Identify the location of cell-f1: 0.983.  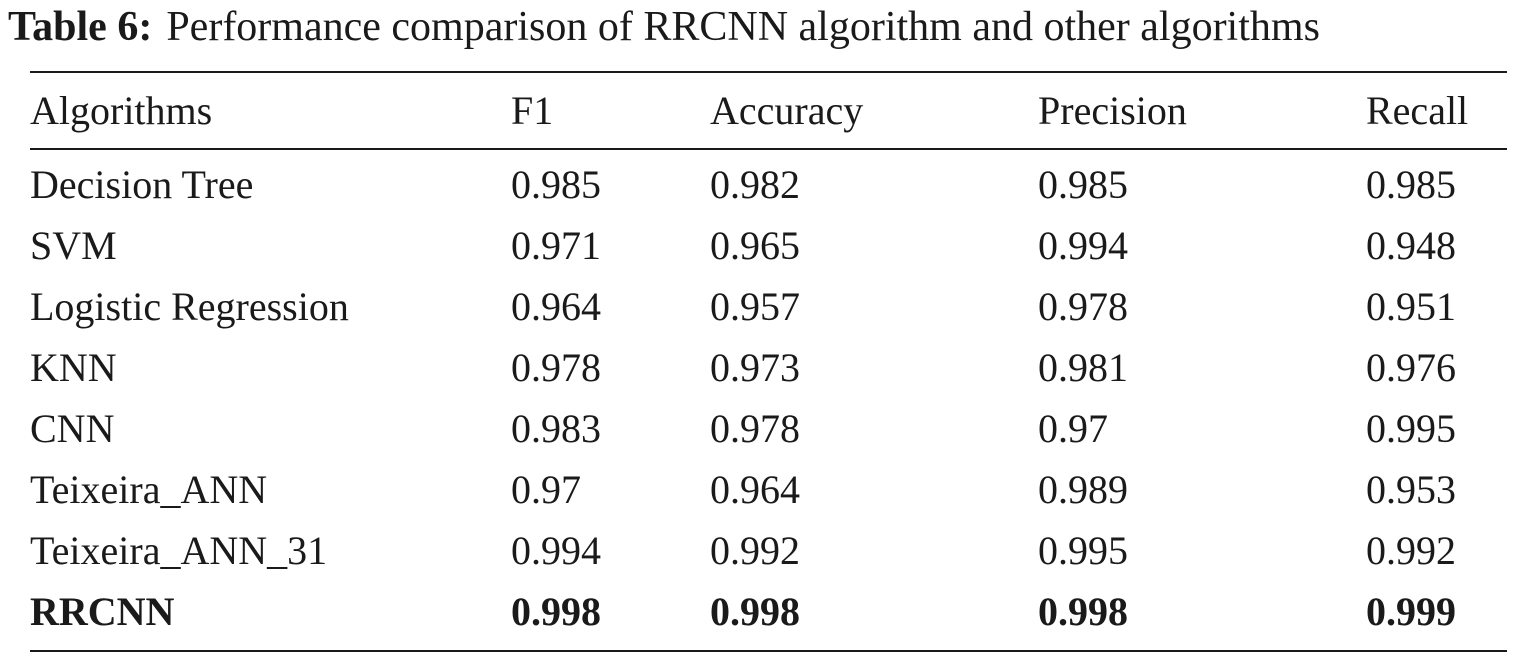
(556, 428).